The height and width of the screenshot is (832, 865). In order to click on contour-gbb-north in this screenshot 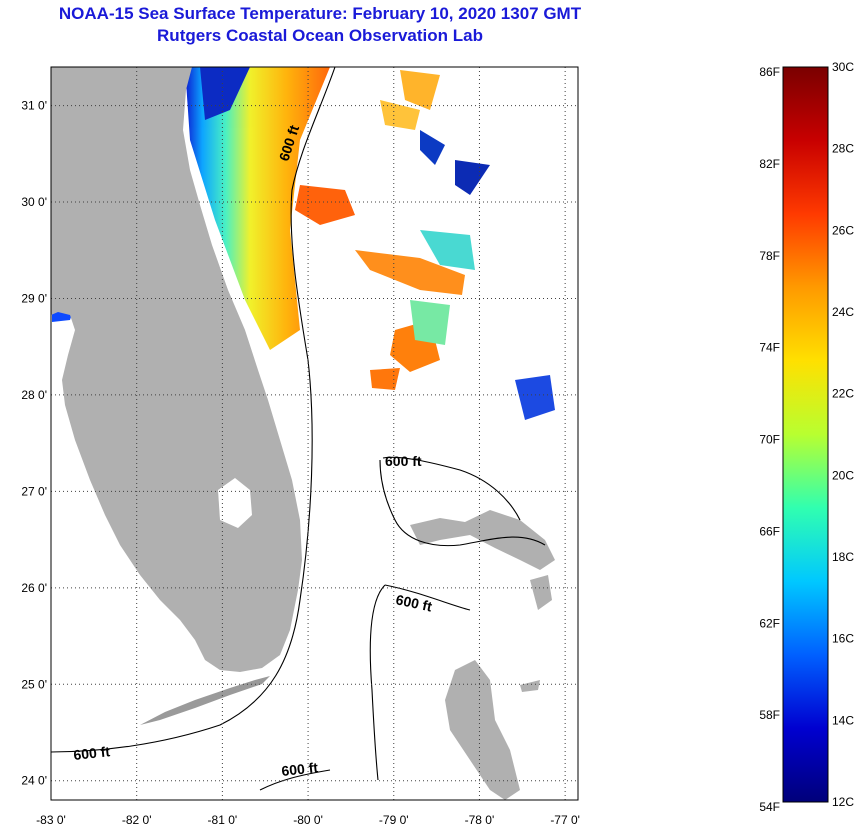, I will do `click(427, 597)`.